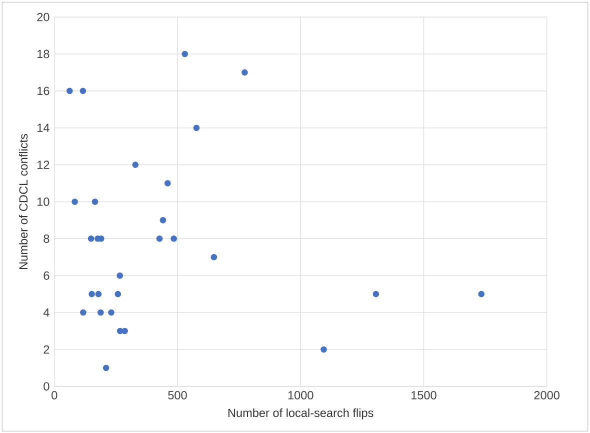 The width and height of the screenshot is (590, 433). What do you see at coordinates (547, 395) in the screenshot?
I see `x-tick-label: 2000` at bounding box center [547, 395].